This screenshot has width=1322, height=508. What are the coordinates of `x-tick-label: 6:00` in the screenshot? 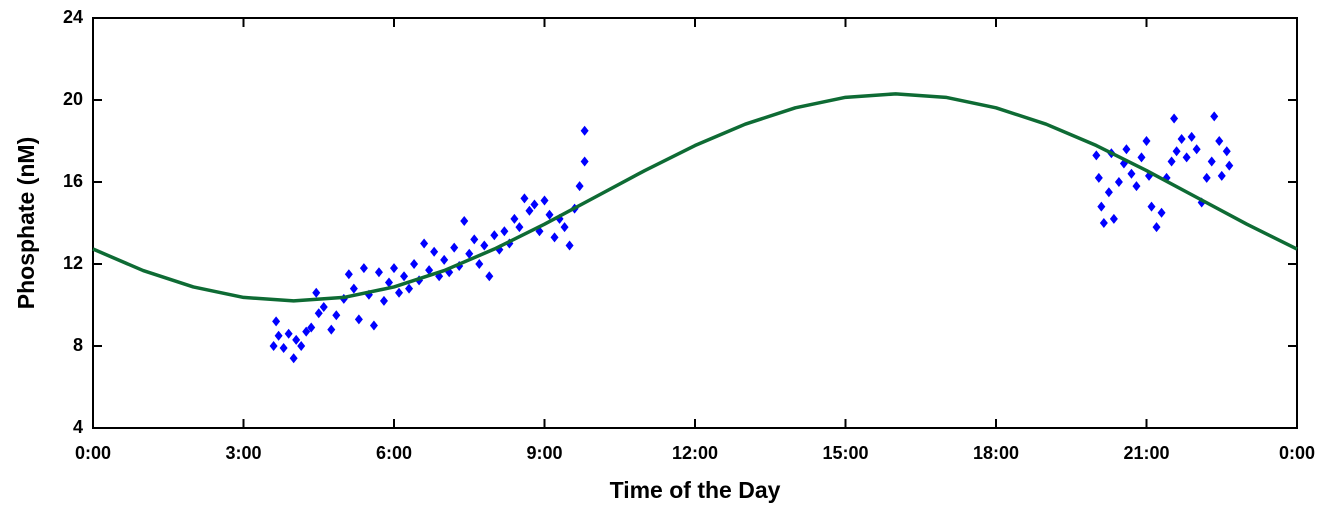 It's located at (394, 453).